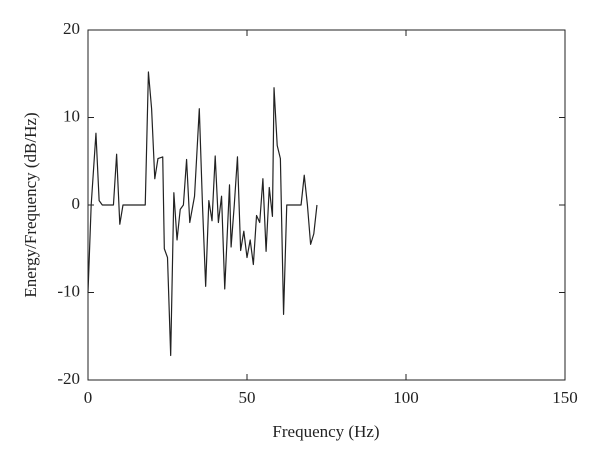  I want to click on y-tick-label: -20, so click(68, 378).